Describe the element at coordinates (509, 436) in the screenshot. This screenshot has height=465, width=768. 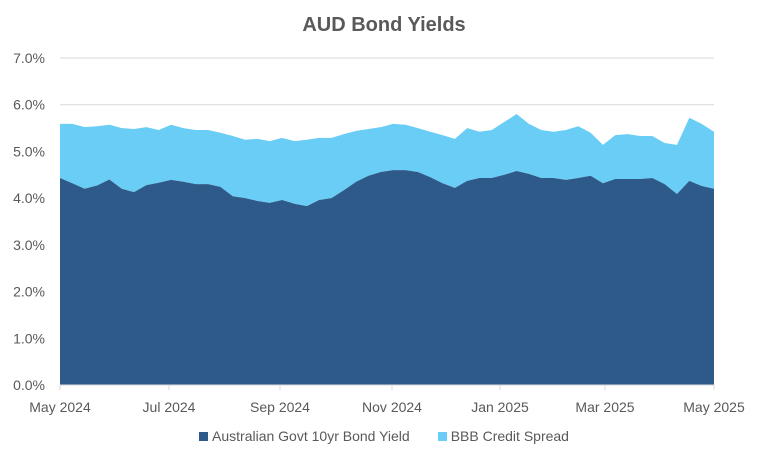
I see `legend-label: BBB Credit Spread` at that location.